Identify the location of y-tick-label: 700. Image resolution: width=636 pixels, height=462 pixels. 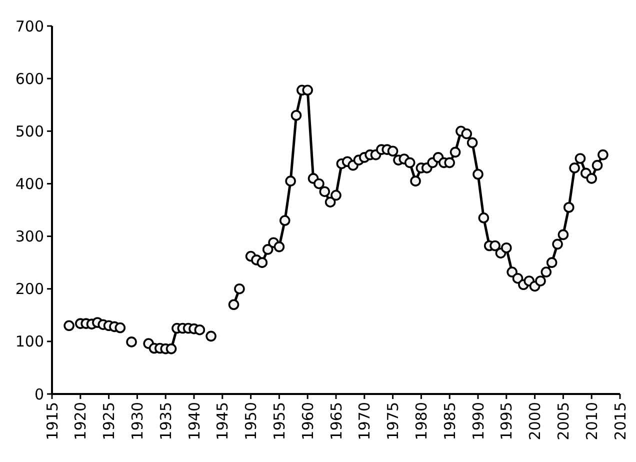
(29, 26).